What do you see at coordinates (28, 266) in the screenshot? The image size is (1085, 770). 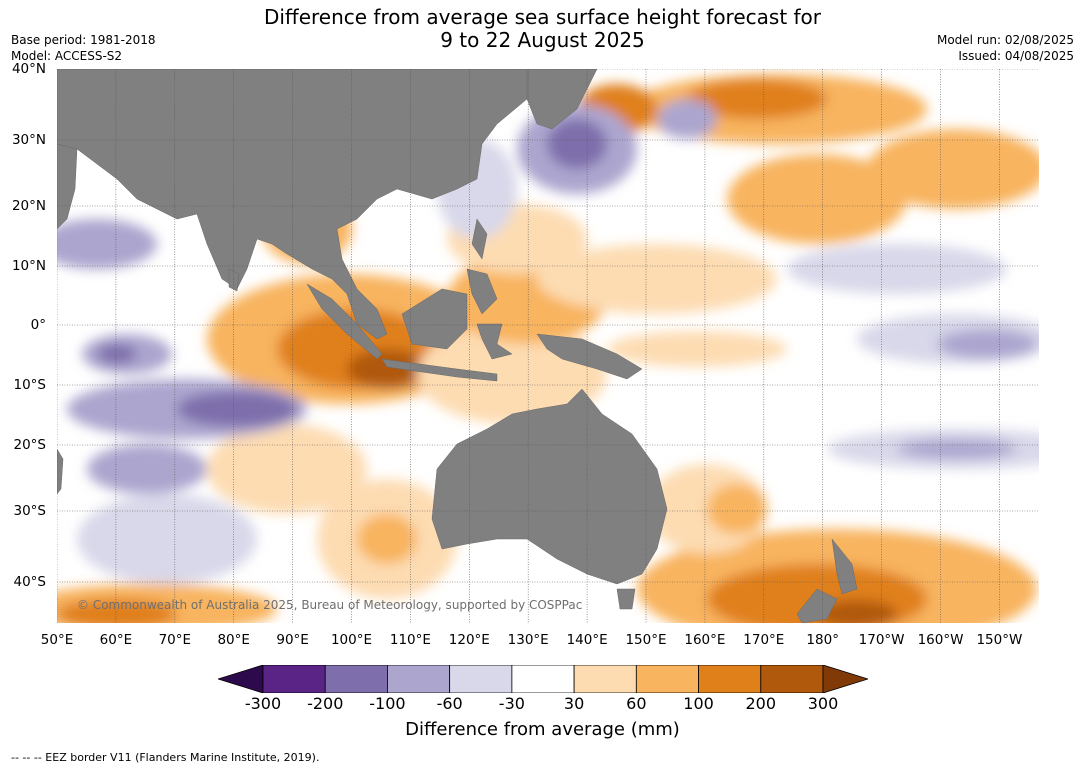 I see `lat-label: 10°N` at bounding box center [28, 266].